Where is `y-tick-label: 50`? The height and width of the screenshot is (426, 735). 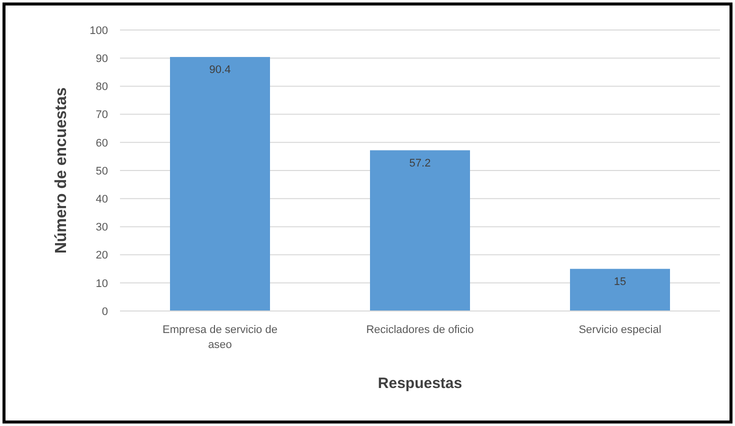 y-tick-label: 50 is located at coordinates (102, 171).